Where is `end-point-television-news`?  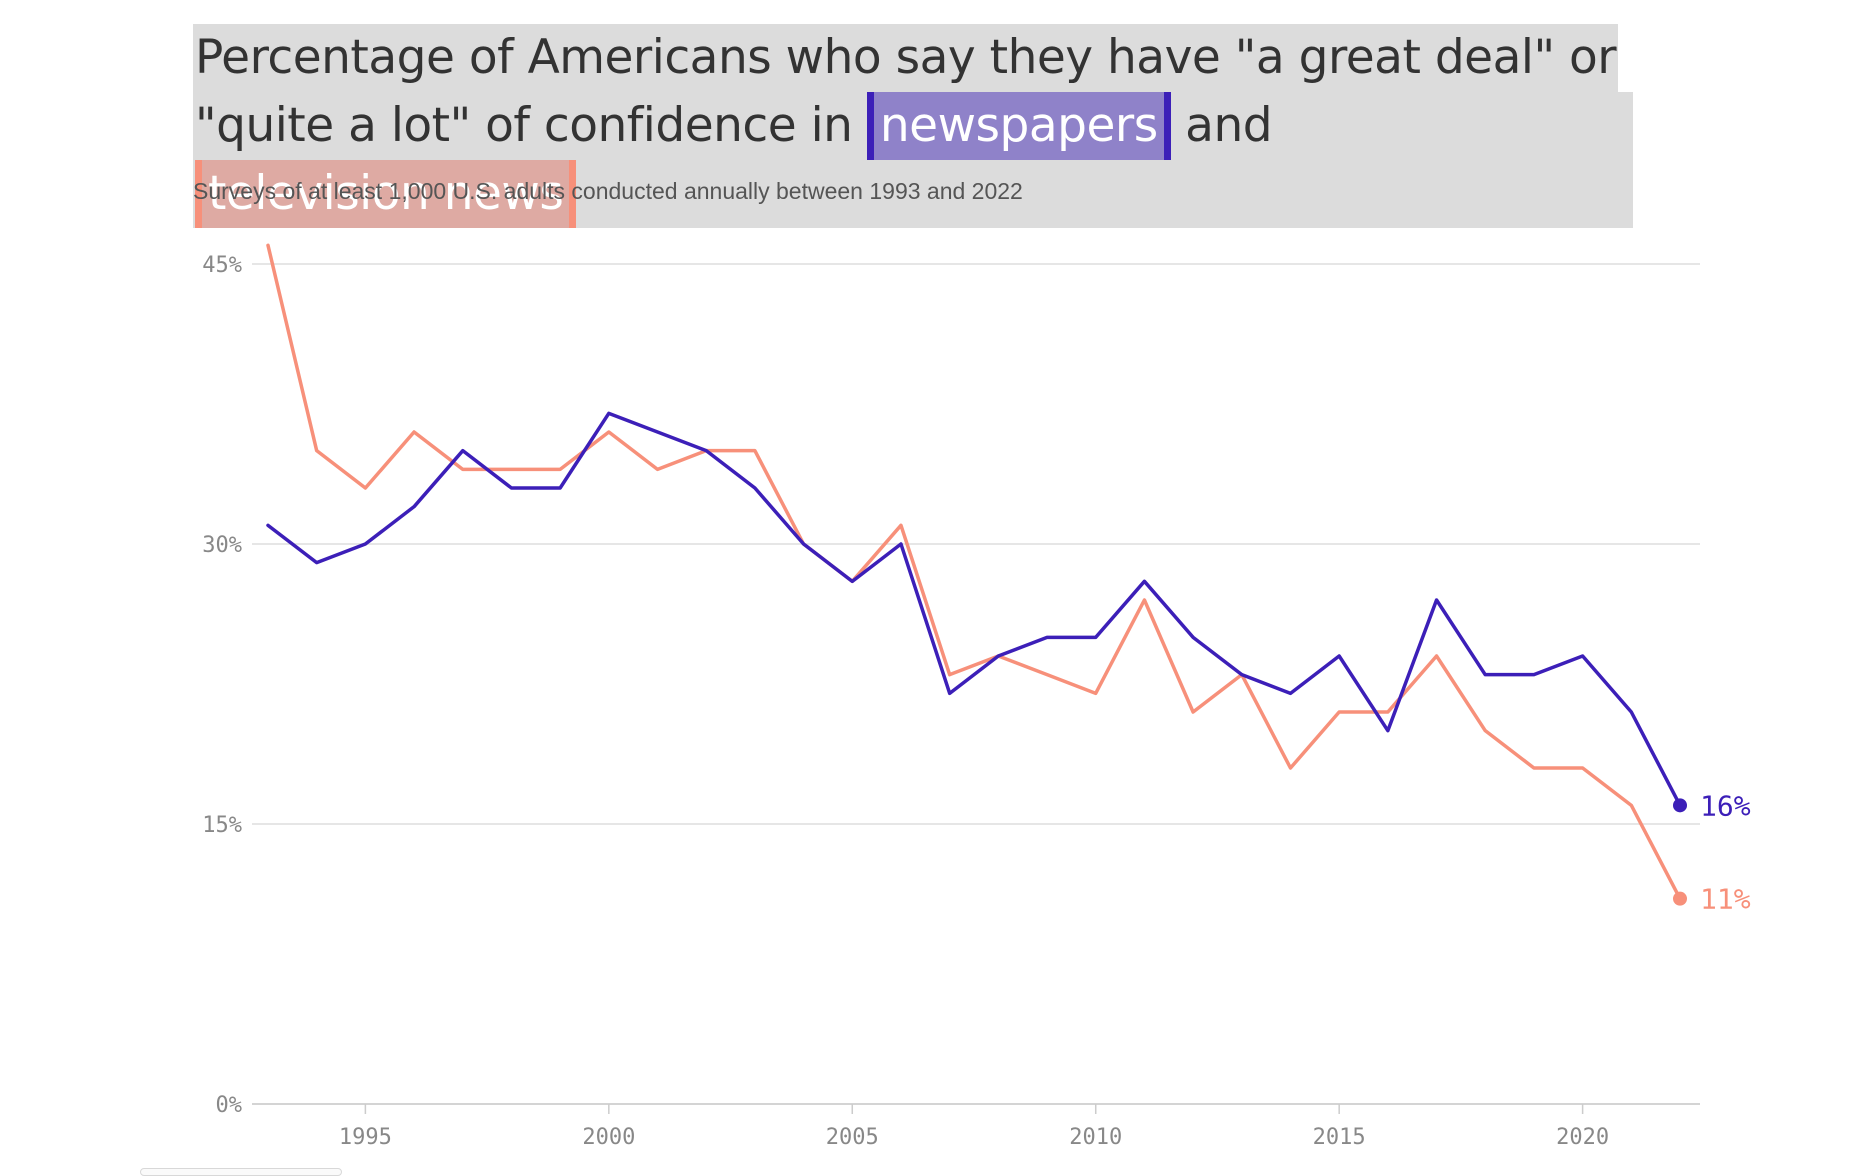
end-point-television-news is located at coordinates (1680, 898).